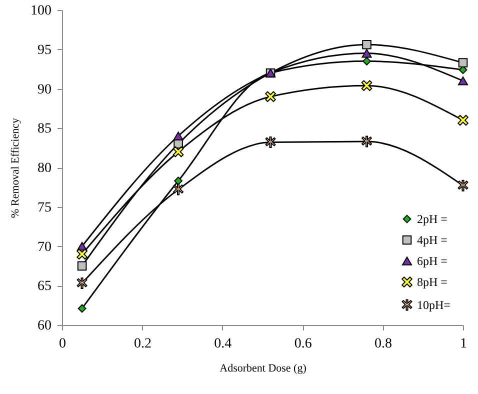 The height and width of the screenshot is (394, 478). Describe the element at coordinates (45, 208) in the screenshot. I see `y-tick-label: 75` at that location.